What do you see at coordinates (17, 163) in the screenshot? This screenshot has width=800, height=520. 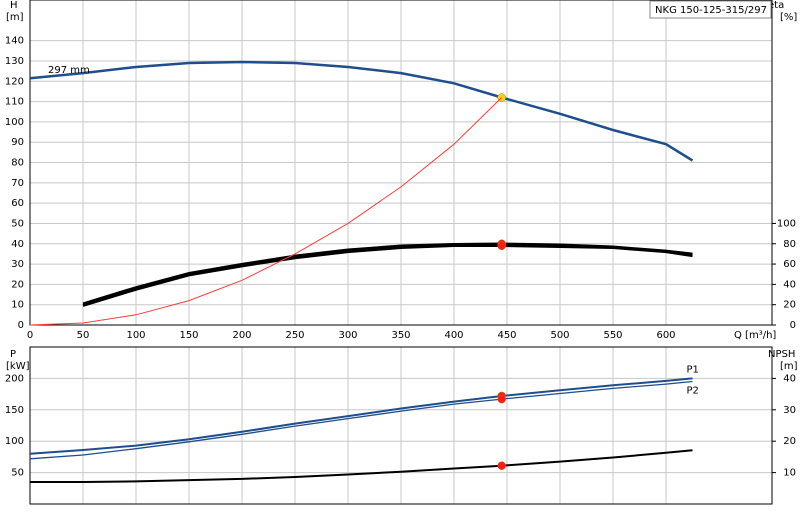 I see `y-tick-label: 80` at bounding box center [17, 163].